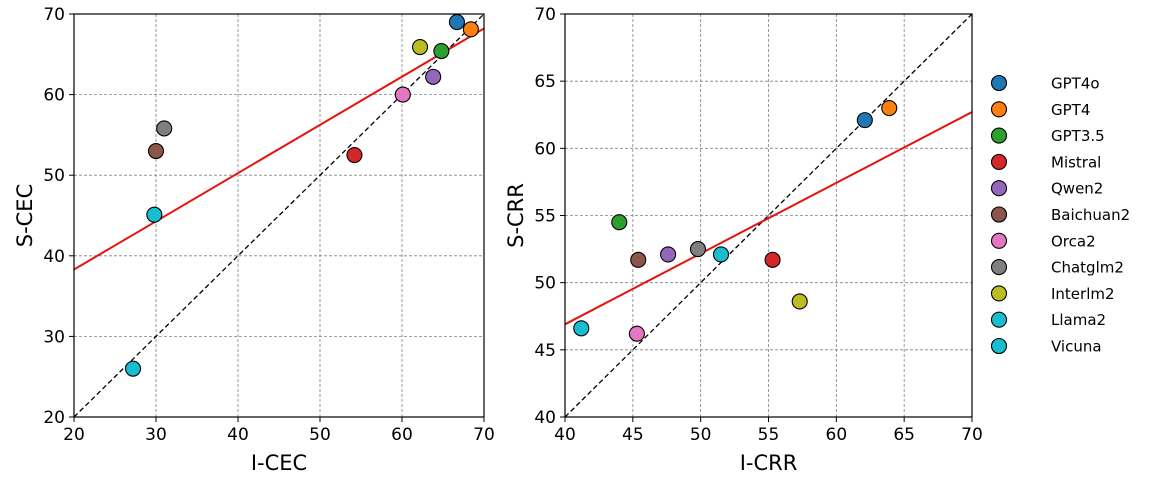  What do you see at coordinates (1076, 347) in the screenshot?
I see `legend-label: Vicuna` at bounding box center [1076, 347].